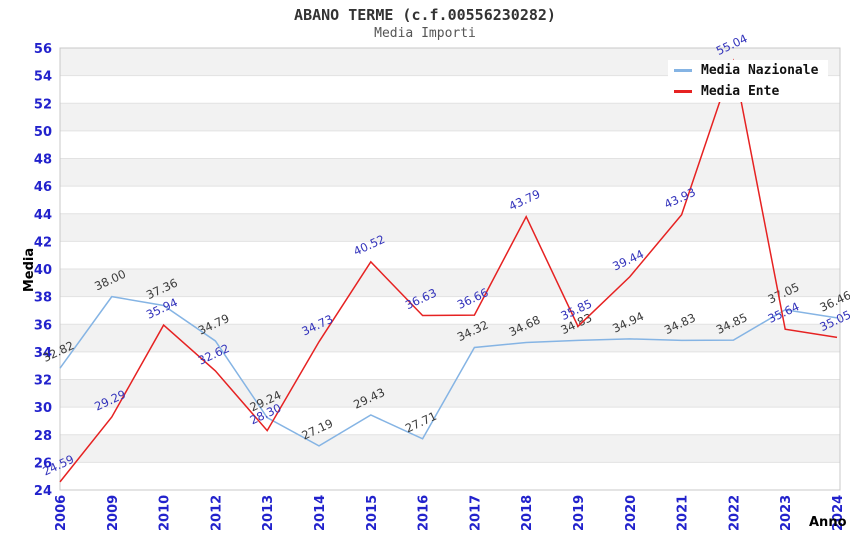 The image size is (850, 550). Describe the element at coordinates (43, 104) in the screenshot. I see `y-tick-label: 52` at that location.